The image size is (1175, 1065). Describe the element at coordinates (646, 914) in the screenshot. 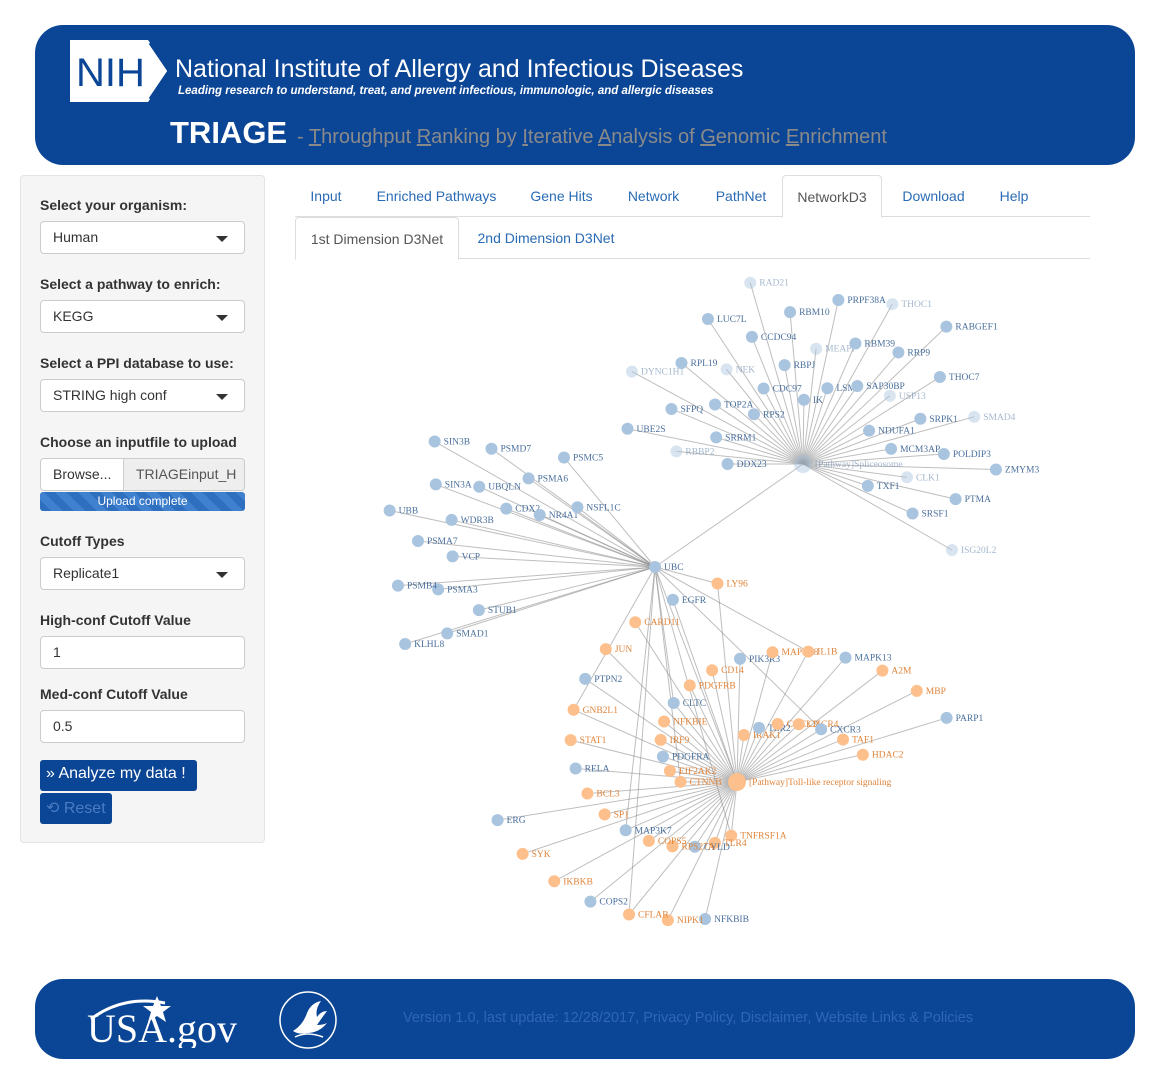

I see `network-node-bottom-5: CFLAR` at that location.